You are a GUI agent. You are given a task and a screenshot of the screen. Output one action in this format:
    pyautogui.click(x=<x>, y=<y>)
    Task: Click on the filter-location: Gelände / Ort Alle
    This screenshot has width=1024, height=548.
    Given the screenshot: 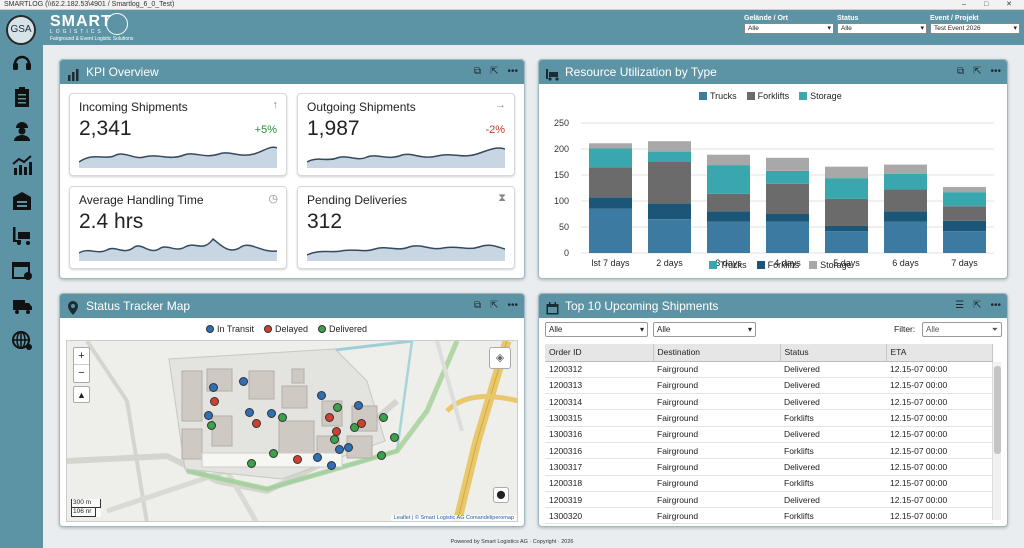 What is the action you would take?
    pyautogui.click(x=789, y=24)
    